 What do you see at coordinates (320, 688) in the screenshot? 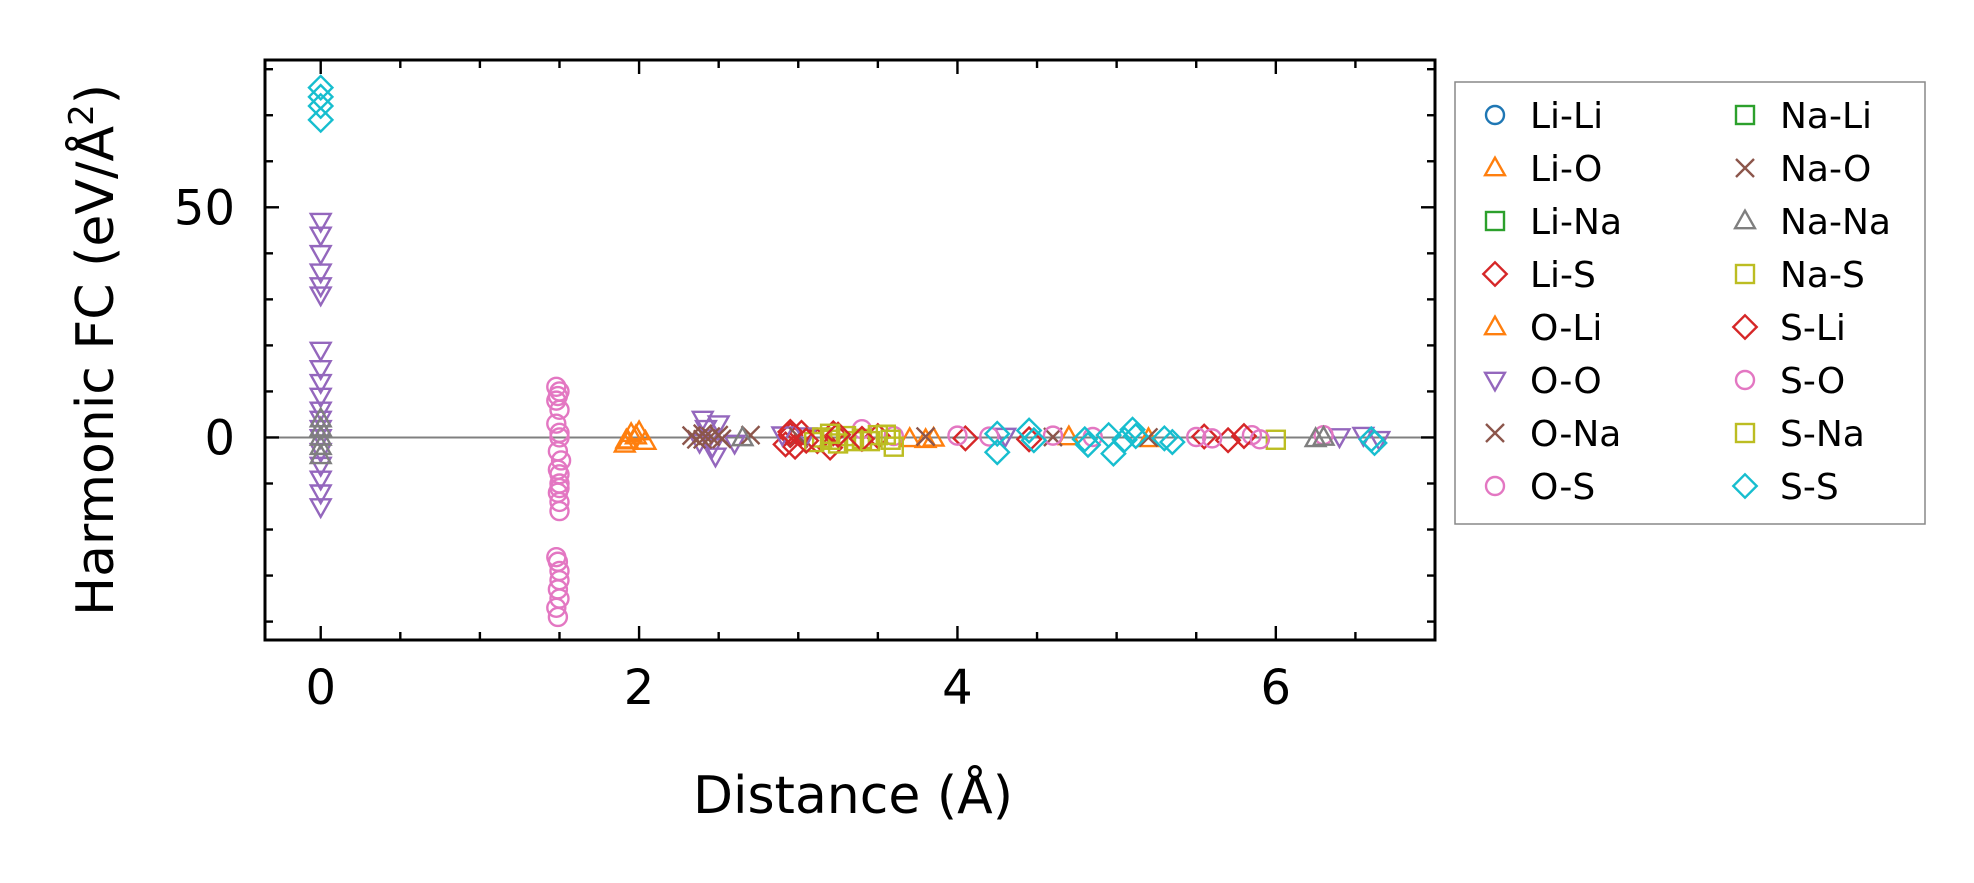
I see `x-tick-label: 0` at bounding box center [320, 688].